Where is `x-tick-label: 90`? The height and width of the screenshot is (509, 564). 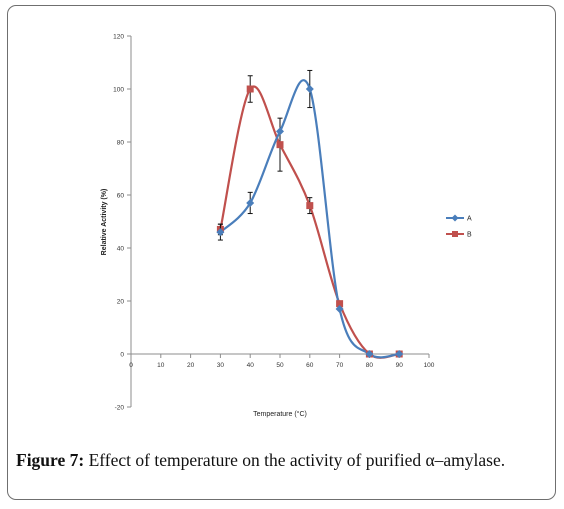
x-tick-label: 90 is located at coordinates (400, 365).